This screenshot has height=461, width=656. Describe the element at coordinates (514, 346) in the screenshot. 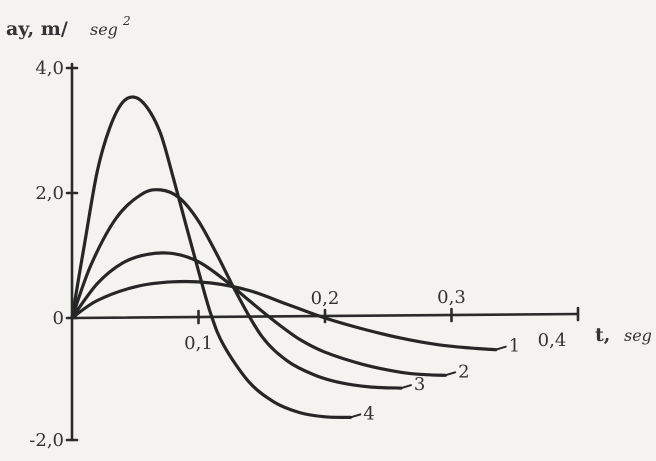

I see `series-label-1: 1` at that location.